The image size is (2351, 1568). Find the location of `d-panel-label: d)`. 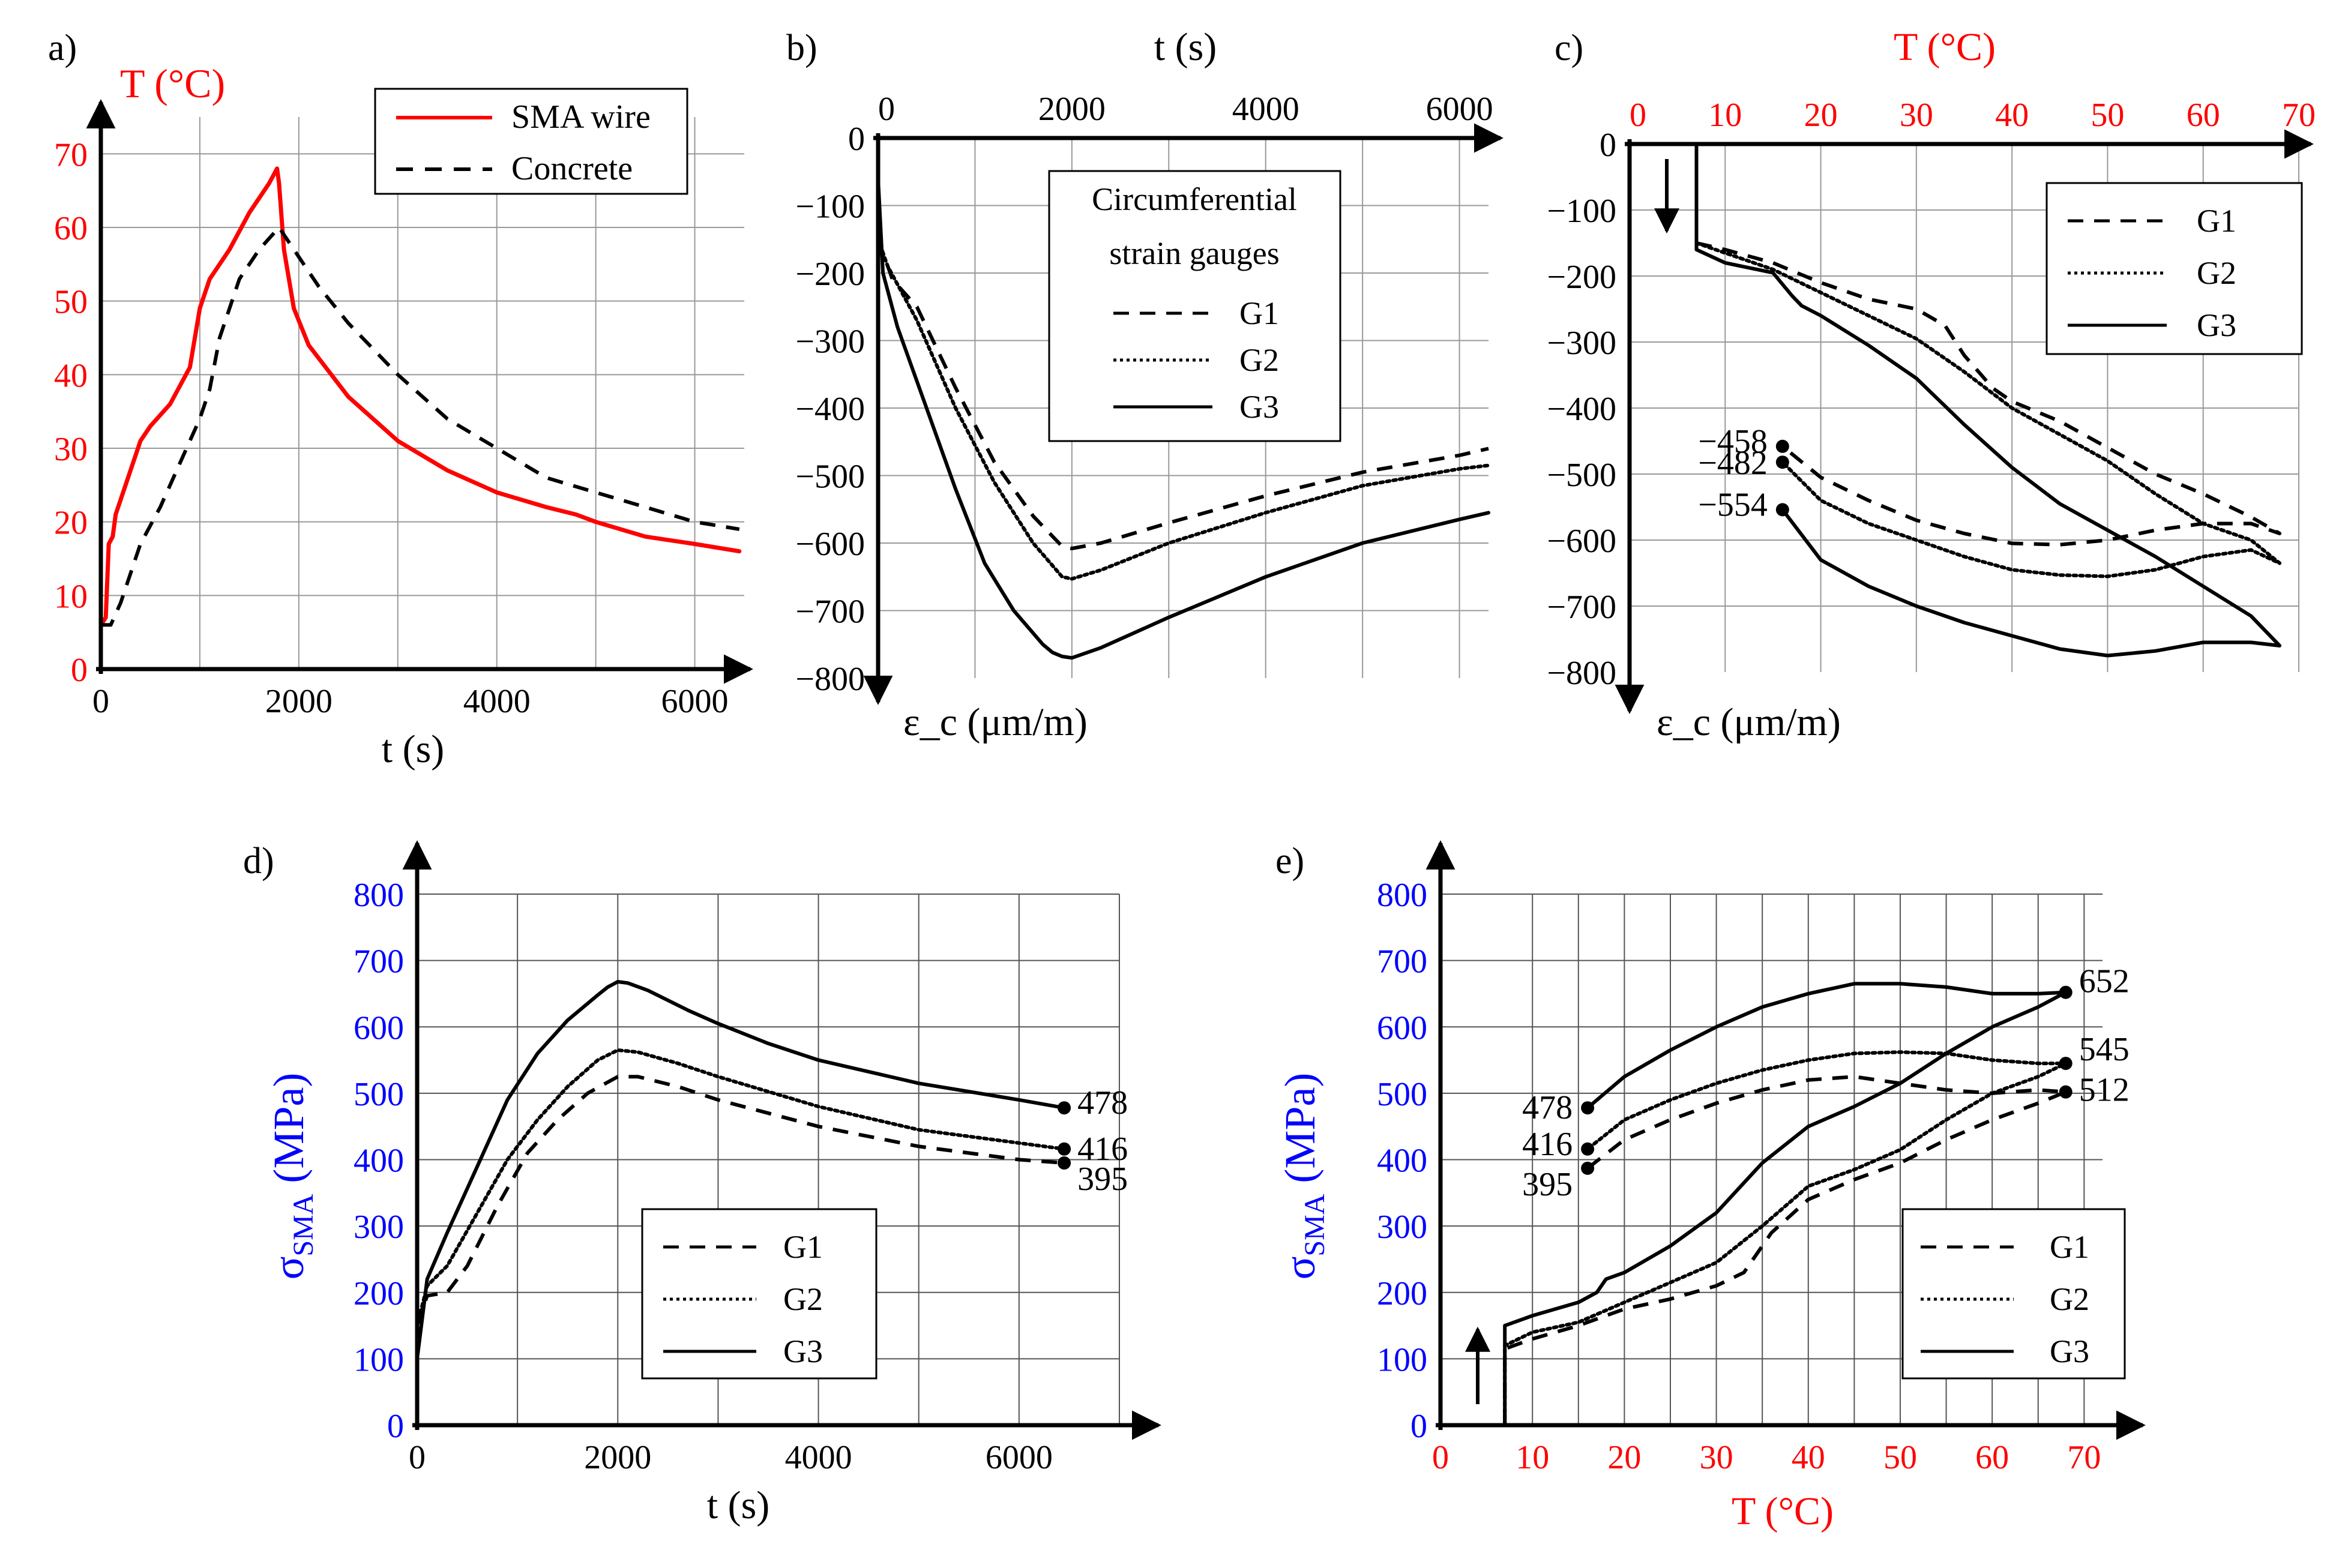

d-panel-label: d) is located at coordinates (258, 861).